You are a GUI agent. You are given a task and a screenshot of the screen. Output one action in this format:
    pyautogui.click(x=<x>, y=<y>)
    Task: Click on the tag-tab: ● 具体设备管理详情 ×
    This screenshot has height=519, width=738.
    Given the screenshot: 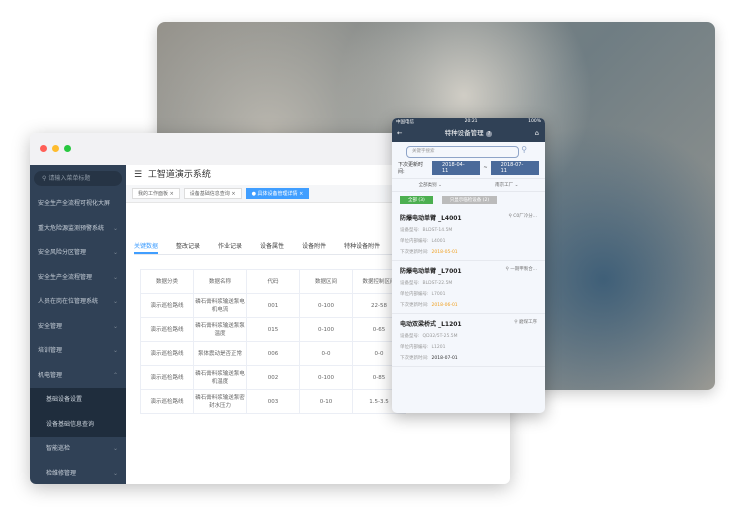 What is the action you would take?
    pyautogui.click(x=277, y=193)
    